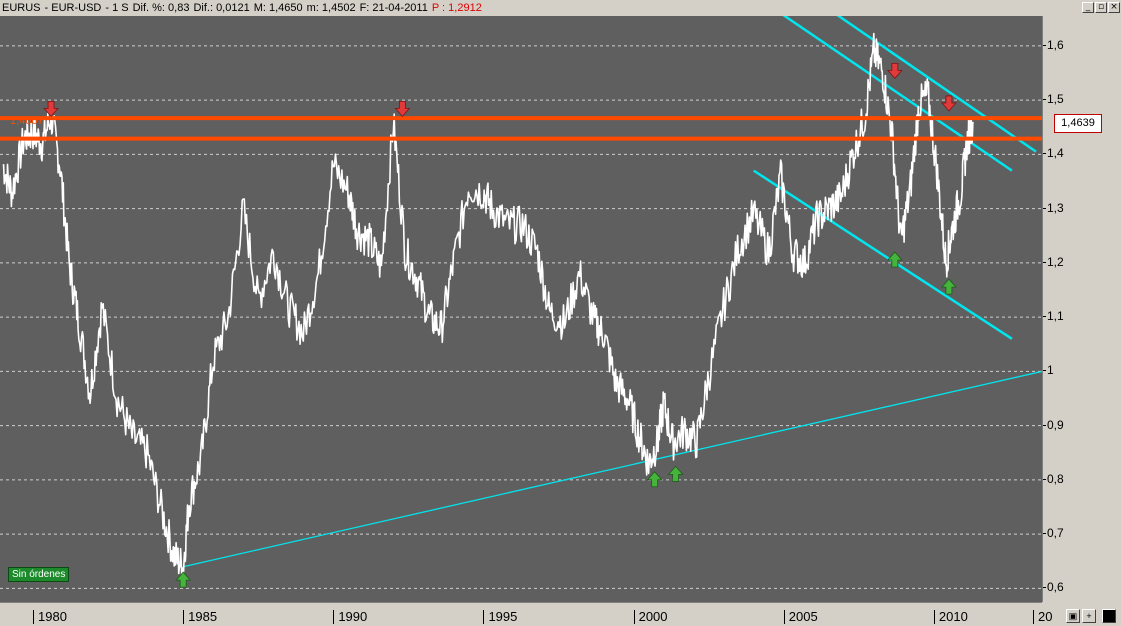  Describe the element at coordinates (200, 617) in the screenshot. I see `year-tick-label: 1985` at that location.